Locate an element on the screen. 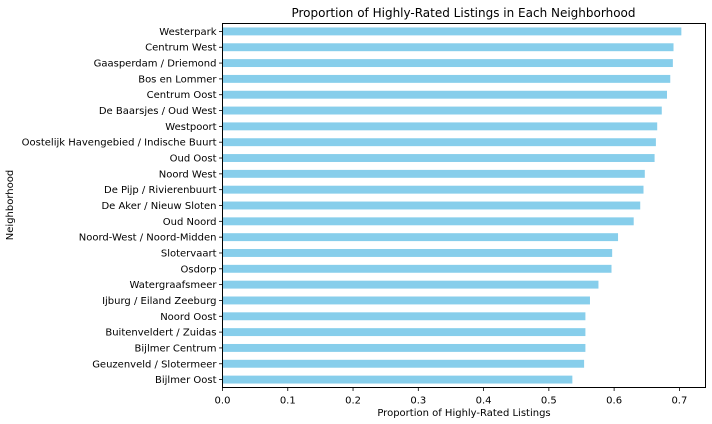 The image size is (712, 424). x-tick-label: 0.1 is located at coordinates (288, 401).